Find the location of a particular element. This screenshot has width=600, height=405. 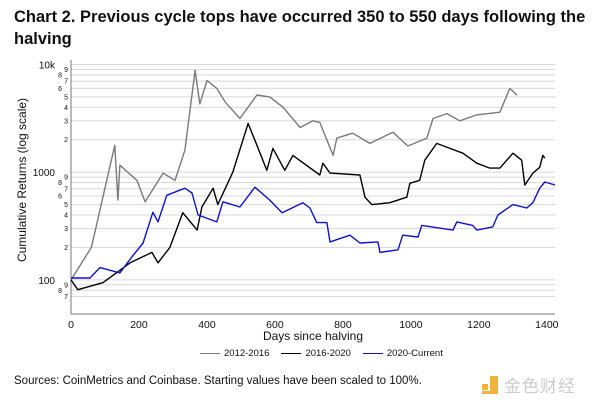

legend-label: 2016-2020 is located at coordinates (328, 353).